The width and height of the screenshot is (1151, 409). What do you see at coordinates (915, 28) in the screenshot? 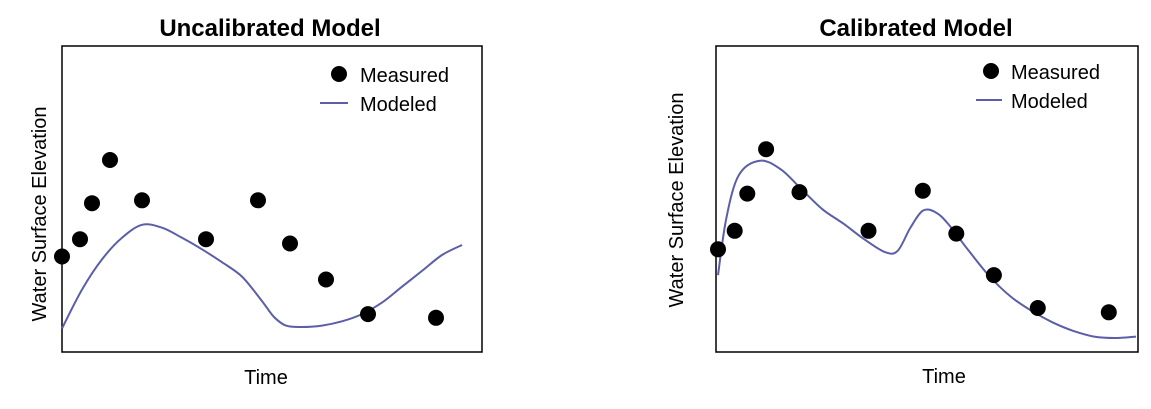
I see `chart-title: Calibrated Model` at bounding box center [915, 28].